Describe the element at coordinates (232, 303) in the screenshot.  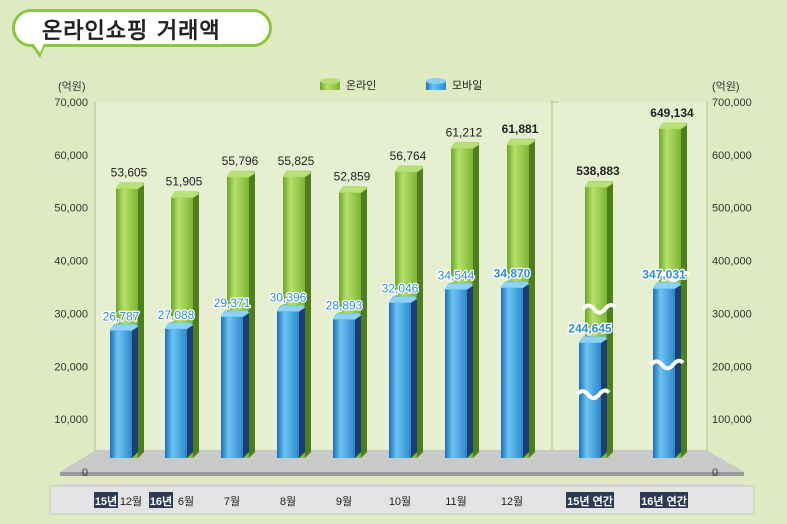
I see `mobile-value-label: 29,371` at that location.